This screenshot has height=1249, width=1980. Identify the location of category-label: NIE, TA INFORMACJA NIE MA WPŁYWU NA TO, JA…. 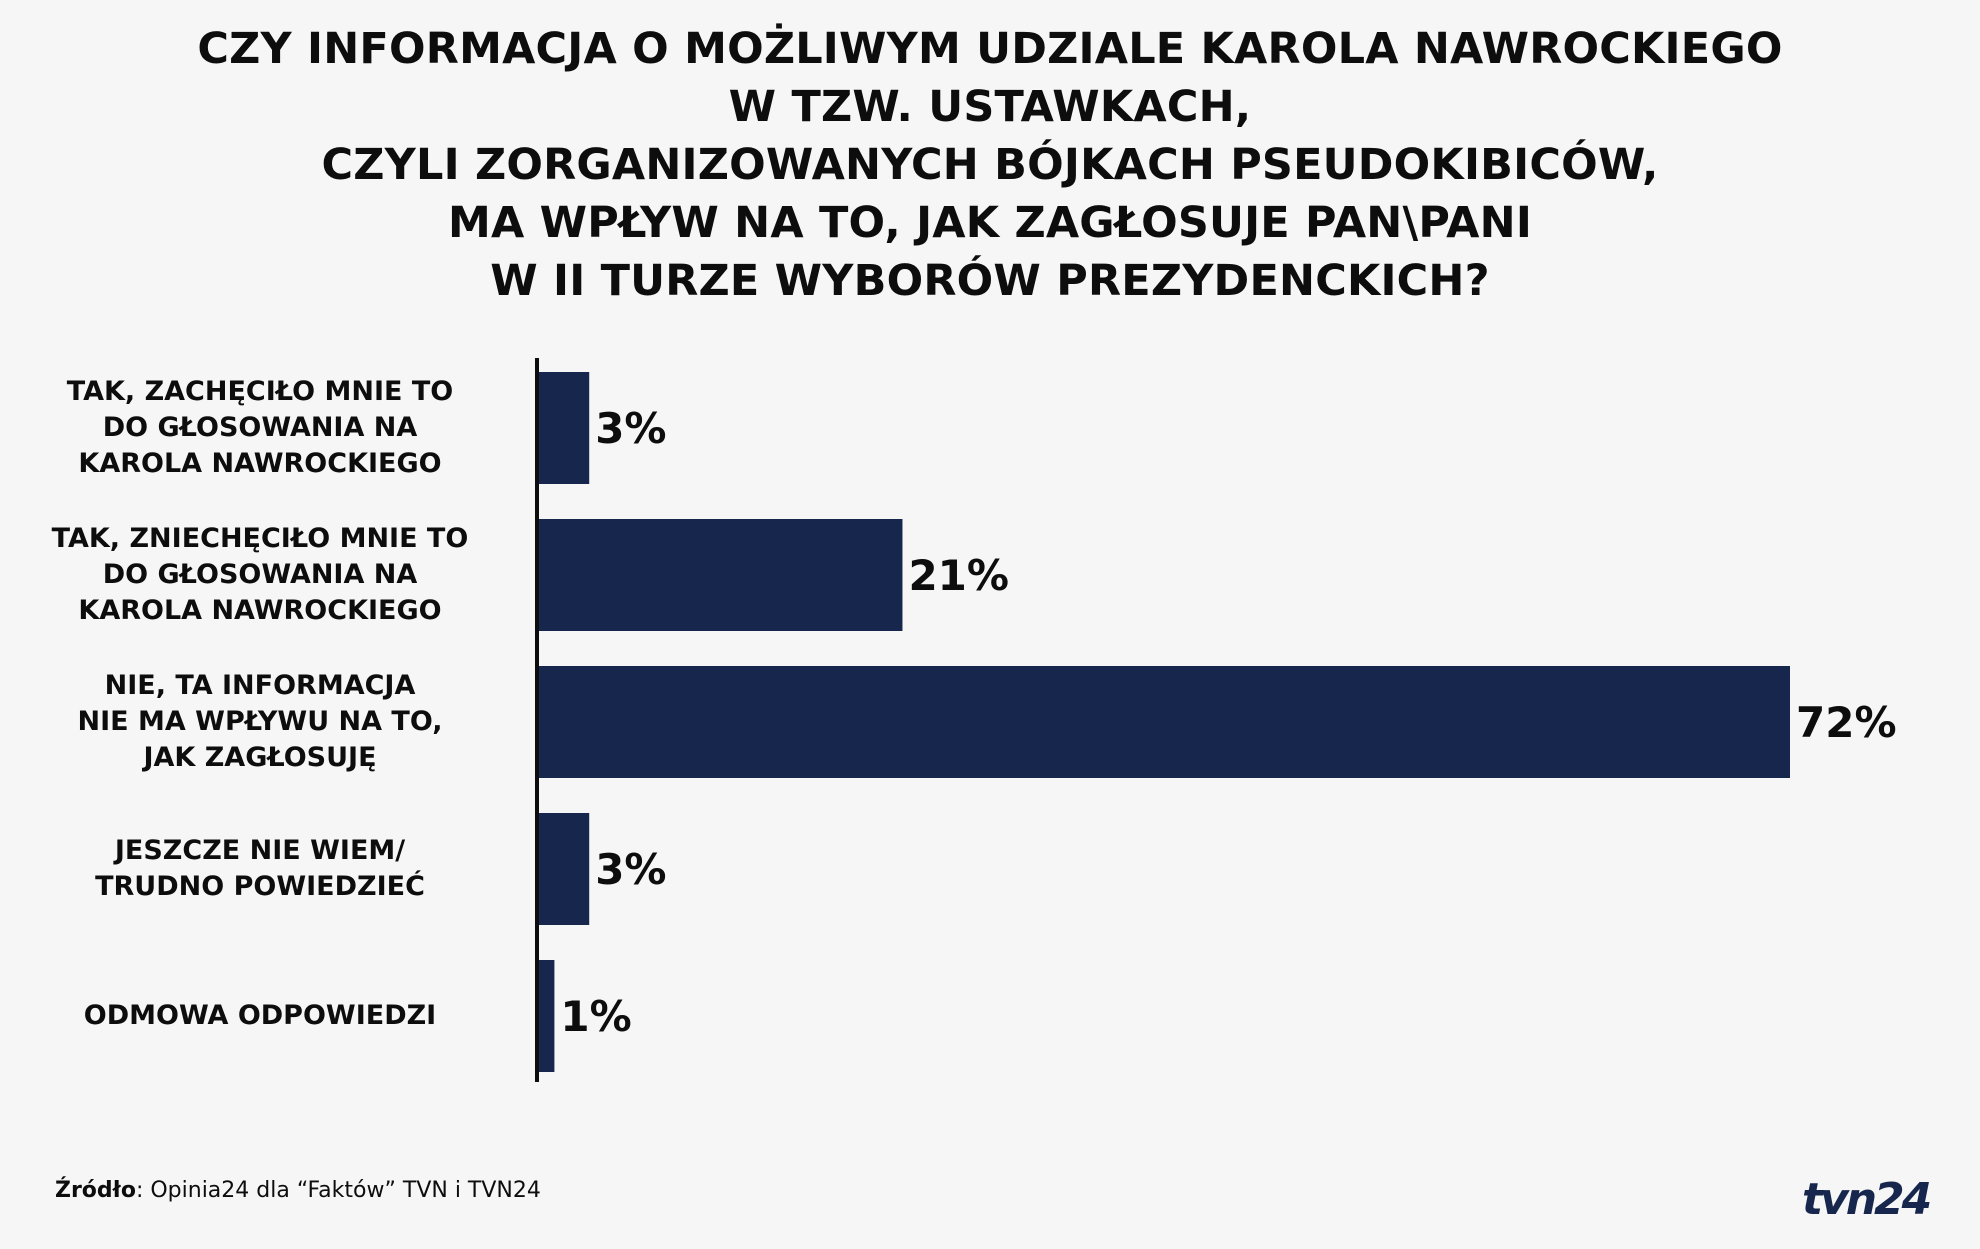
(260, 722).